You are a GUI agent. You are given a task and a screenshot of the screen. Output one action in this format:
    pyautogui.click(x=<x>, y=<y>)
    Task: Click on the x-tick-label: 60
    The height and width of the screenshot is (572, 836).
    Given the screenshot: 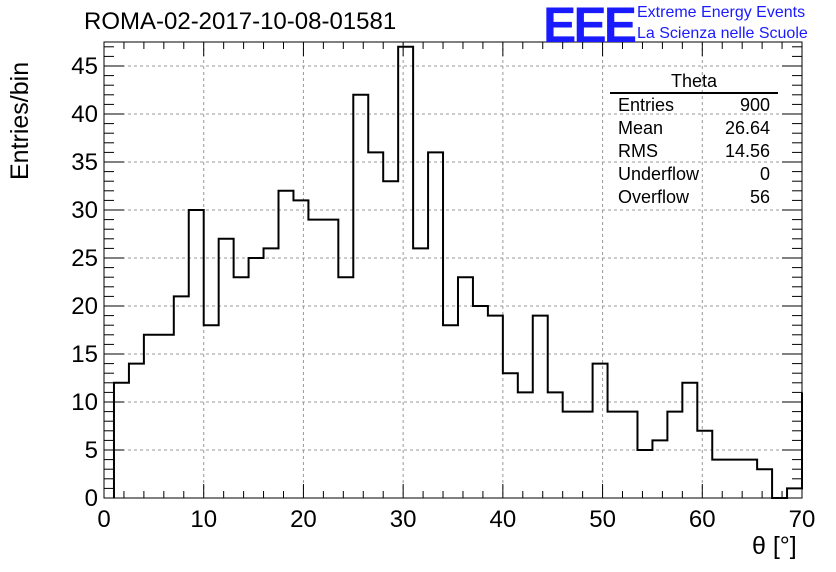 What is the action you would take?
    pyautogui.click(x=702, y=519)
    